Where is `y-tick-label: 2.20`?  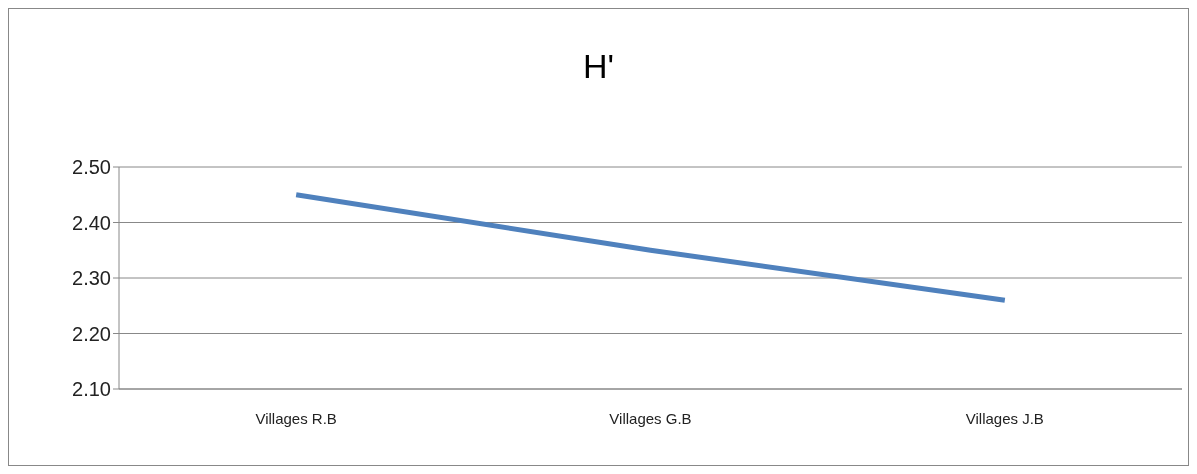 y-tick-label: 2.20 is located at coordinates (91, 333).